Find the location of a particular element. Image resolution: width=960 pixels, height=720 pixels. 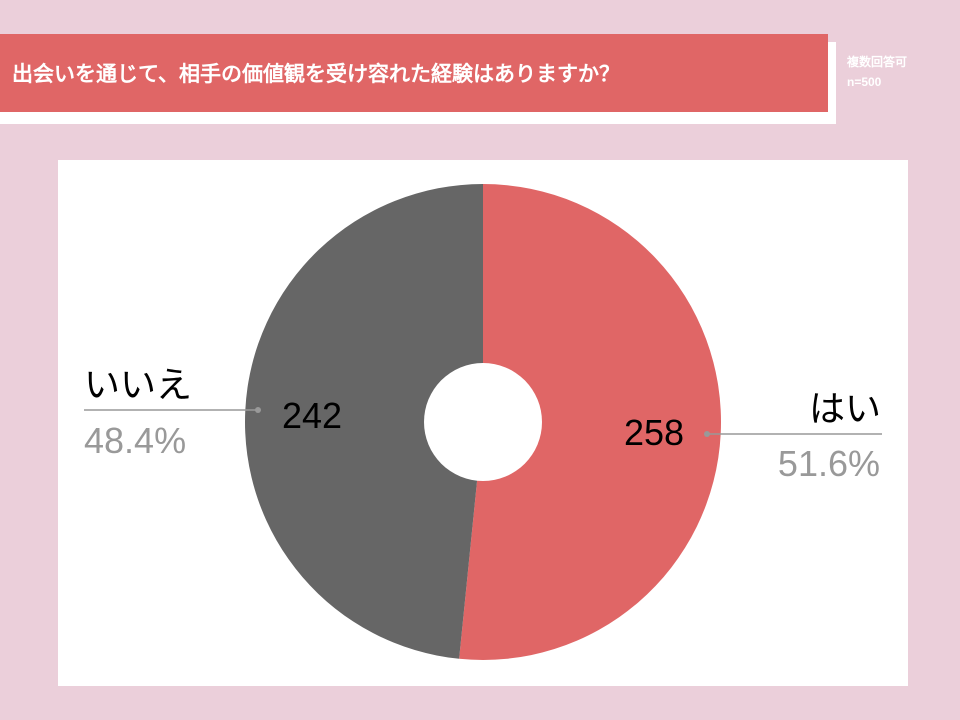

leader-dot-no is located at coordinates (258, 410).